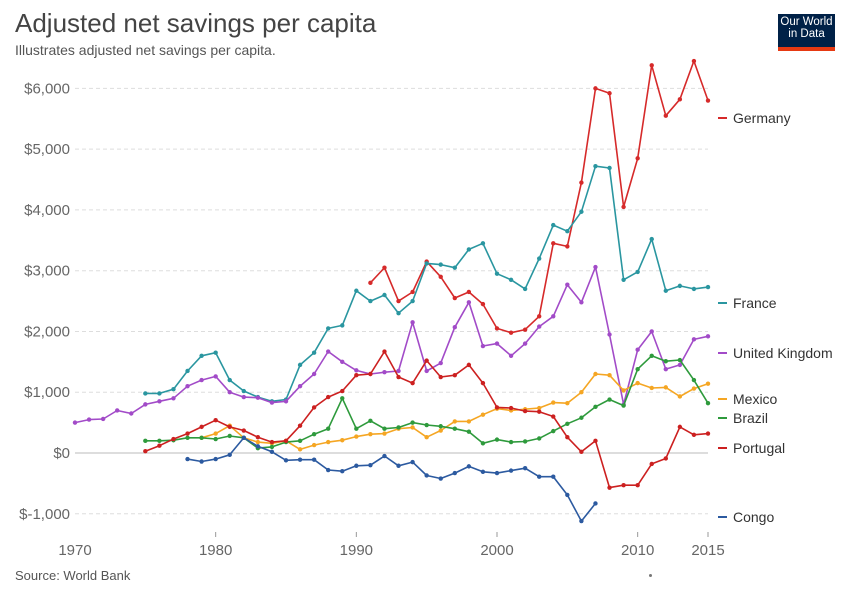 This screenshot has width=850, height=600. What do you see at coordinates (391, 479) in the screenshot?
I see `series-congo` at bounding box center [391, 479].